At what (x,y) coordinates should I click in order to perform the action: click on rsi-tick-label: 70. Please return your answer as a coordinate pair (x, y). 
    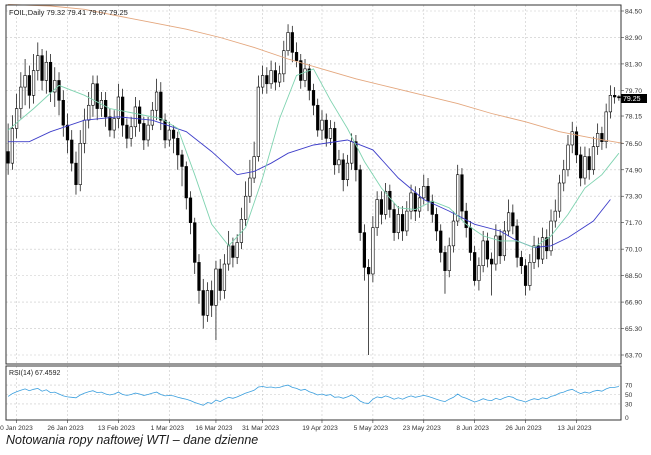
    Looking at the image, I should click on (629, 386).